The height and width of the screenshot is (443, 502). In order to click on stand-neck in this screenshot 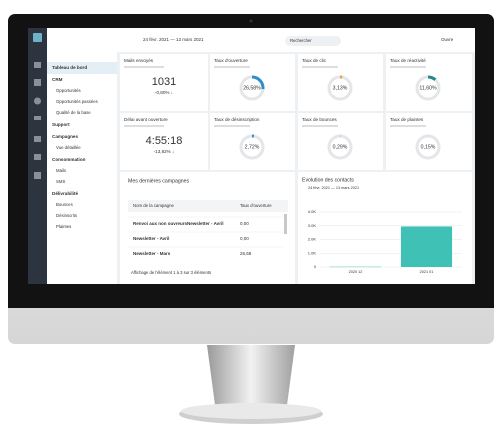, I will do `click(251, 375)`.